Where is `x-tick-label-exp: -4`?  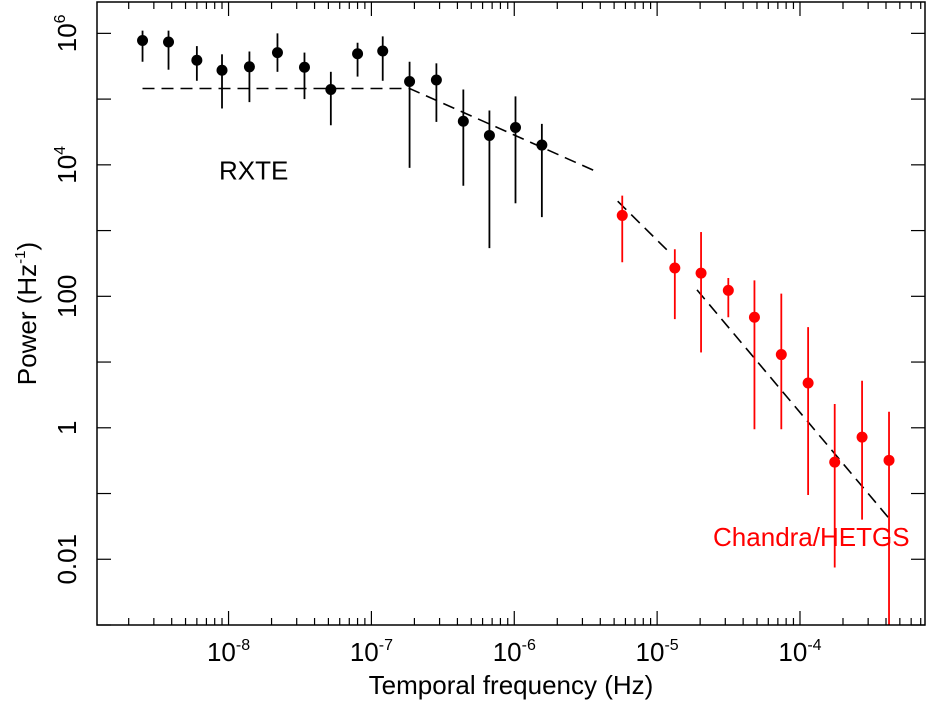
x-tick-label-exp: -4 is located at coordinates (814, 645).